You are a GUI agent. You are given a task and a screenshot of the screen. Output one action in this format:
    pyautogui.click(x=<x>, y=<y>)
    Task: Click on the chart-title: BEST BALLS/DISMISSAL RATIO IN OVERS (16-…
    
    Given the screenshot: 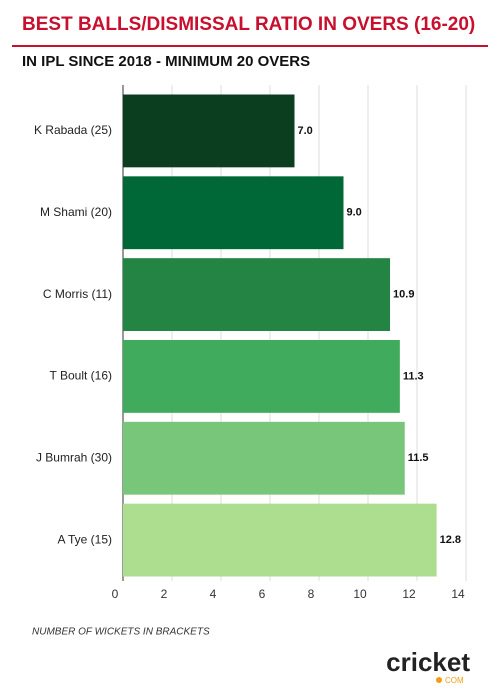 What is the action you would take?
    pyautogui.click(x=248, y=24)
    